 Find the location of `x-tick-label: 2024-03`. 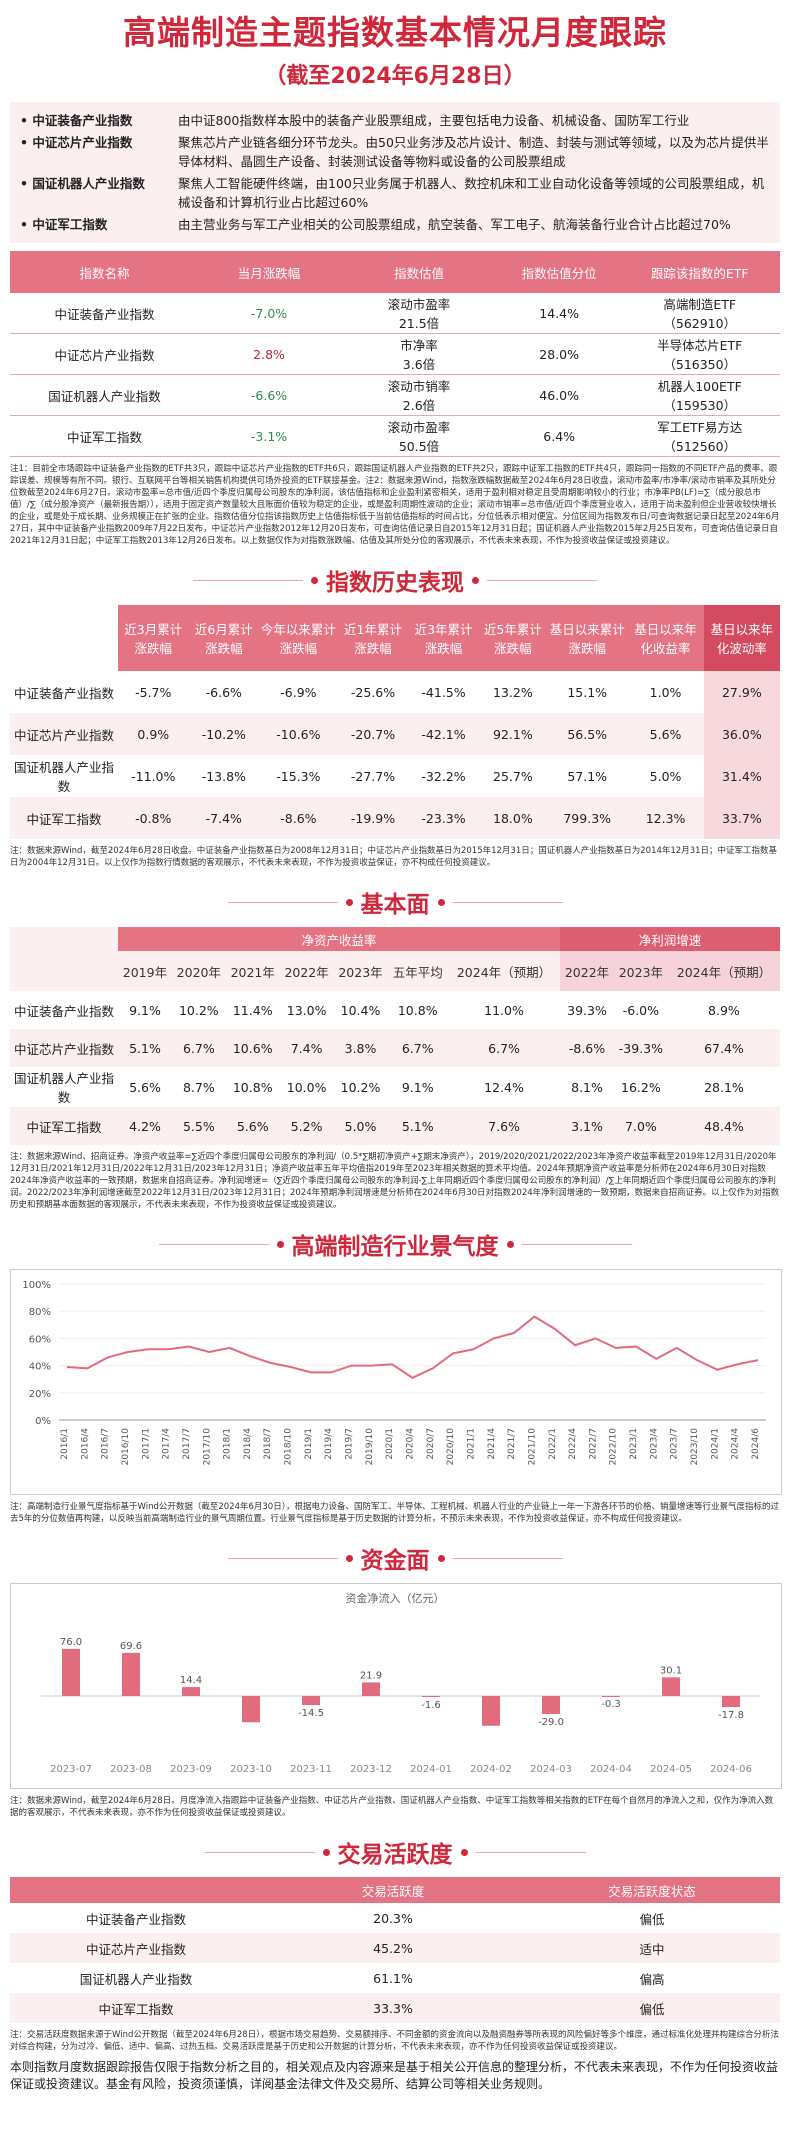

x-tick-label: 2024-03 is located at coordinates (551, 1769).